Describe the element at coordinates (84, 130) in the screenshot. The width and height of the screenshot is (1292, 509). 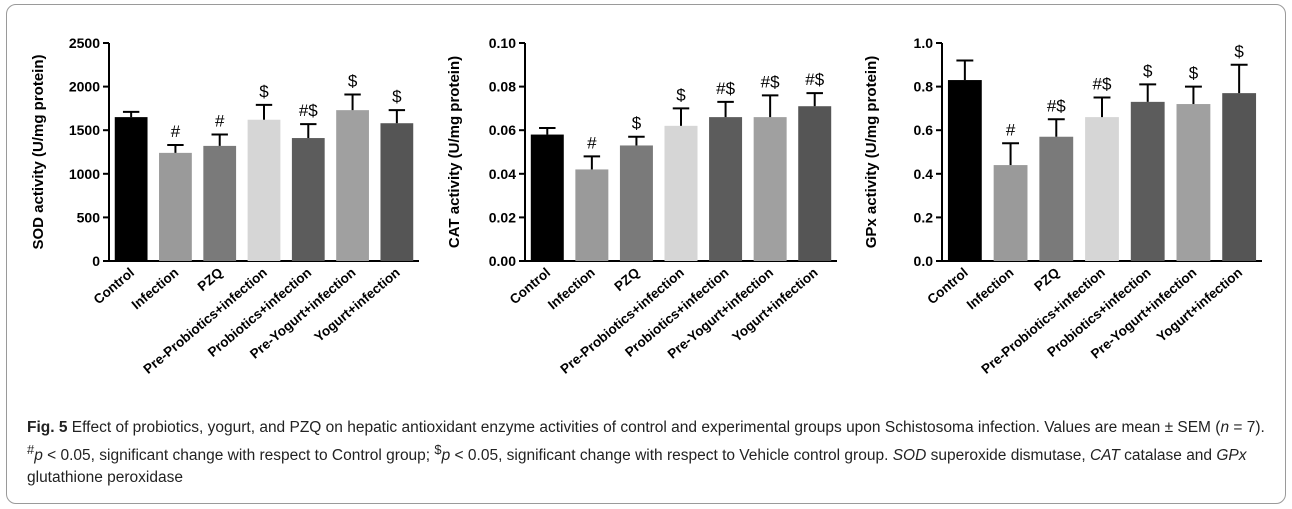
I see `y-tick-label: 1500` at that location.